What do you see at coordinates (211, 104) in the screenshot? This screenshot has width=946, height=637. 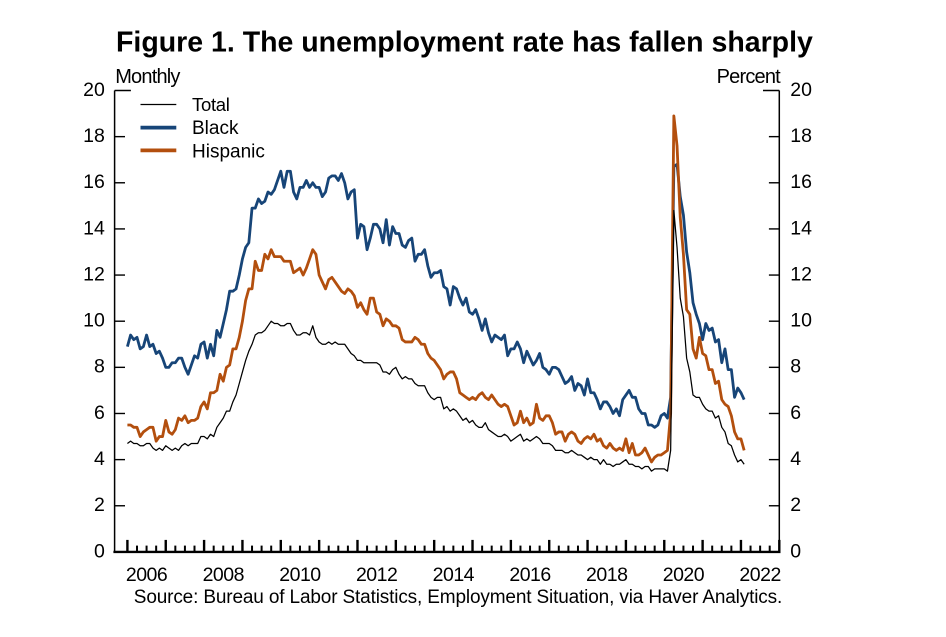 I see `svg-text: Total` at bounding box center [211, 104].